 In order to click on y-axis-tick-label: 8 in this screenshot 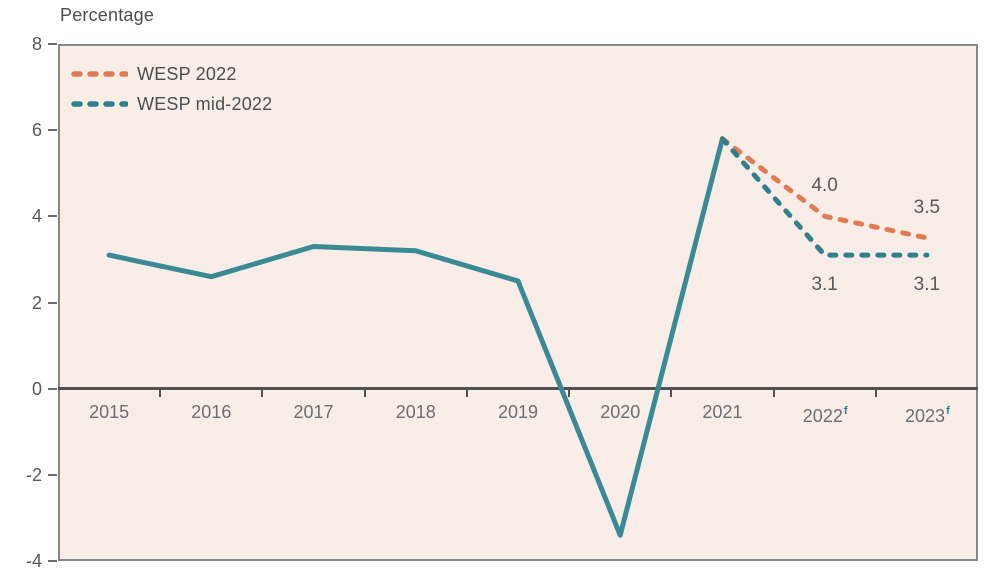, I will do `click(36, 44)`.